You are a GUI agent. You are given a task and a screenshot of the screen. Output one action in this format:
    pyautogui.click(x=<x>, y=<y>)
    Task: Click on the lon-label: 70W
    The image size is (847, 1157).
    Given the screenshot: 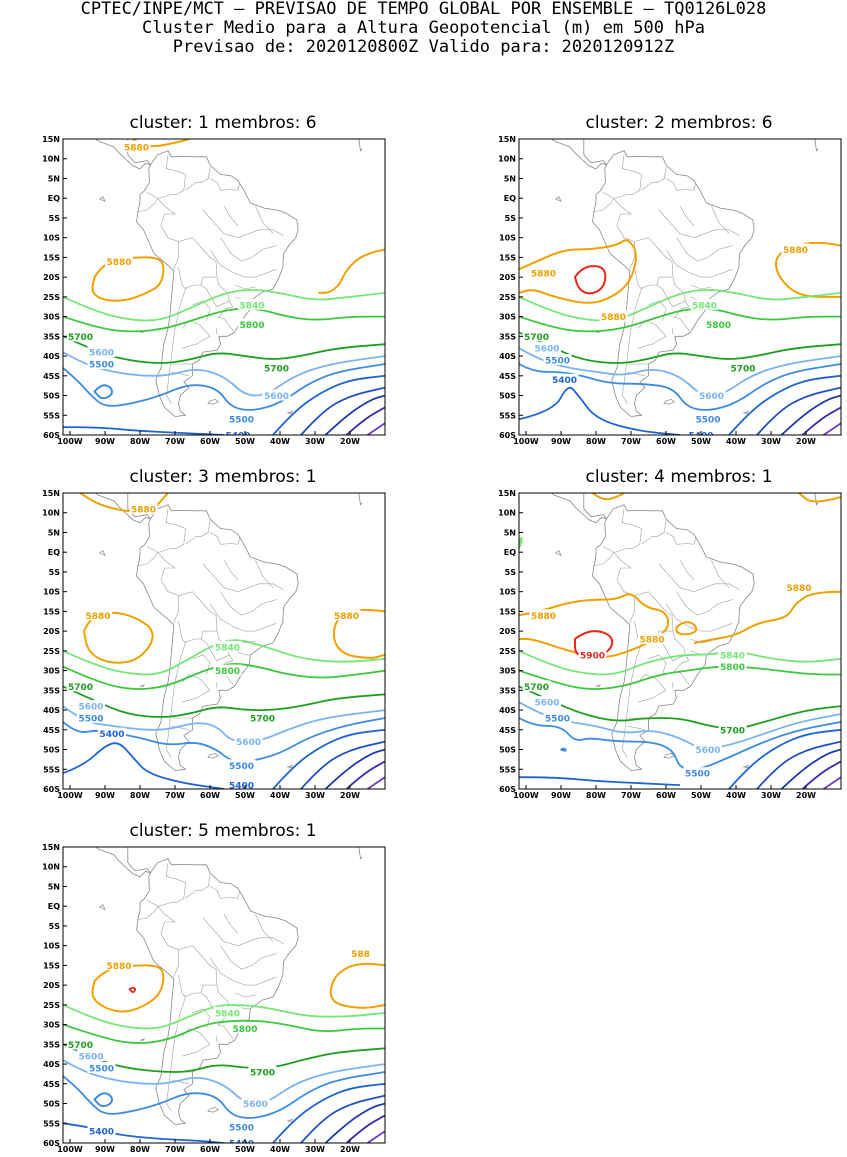 What is the action you would take?
    pyautogui.click(x=631, y=795)
    